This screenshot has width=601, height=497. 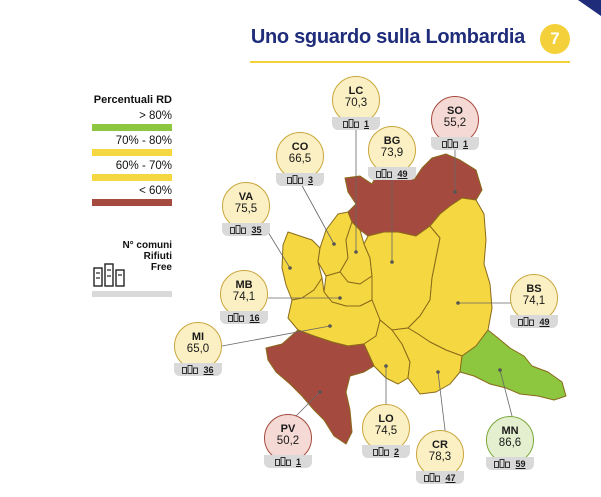 What do you see at coordinates (244, 317) in the screenshot?
I see `comuni-strip: 16` at bounding box center [244, 317].